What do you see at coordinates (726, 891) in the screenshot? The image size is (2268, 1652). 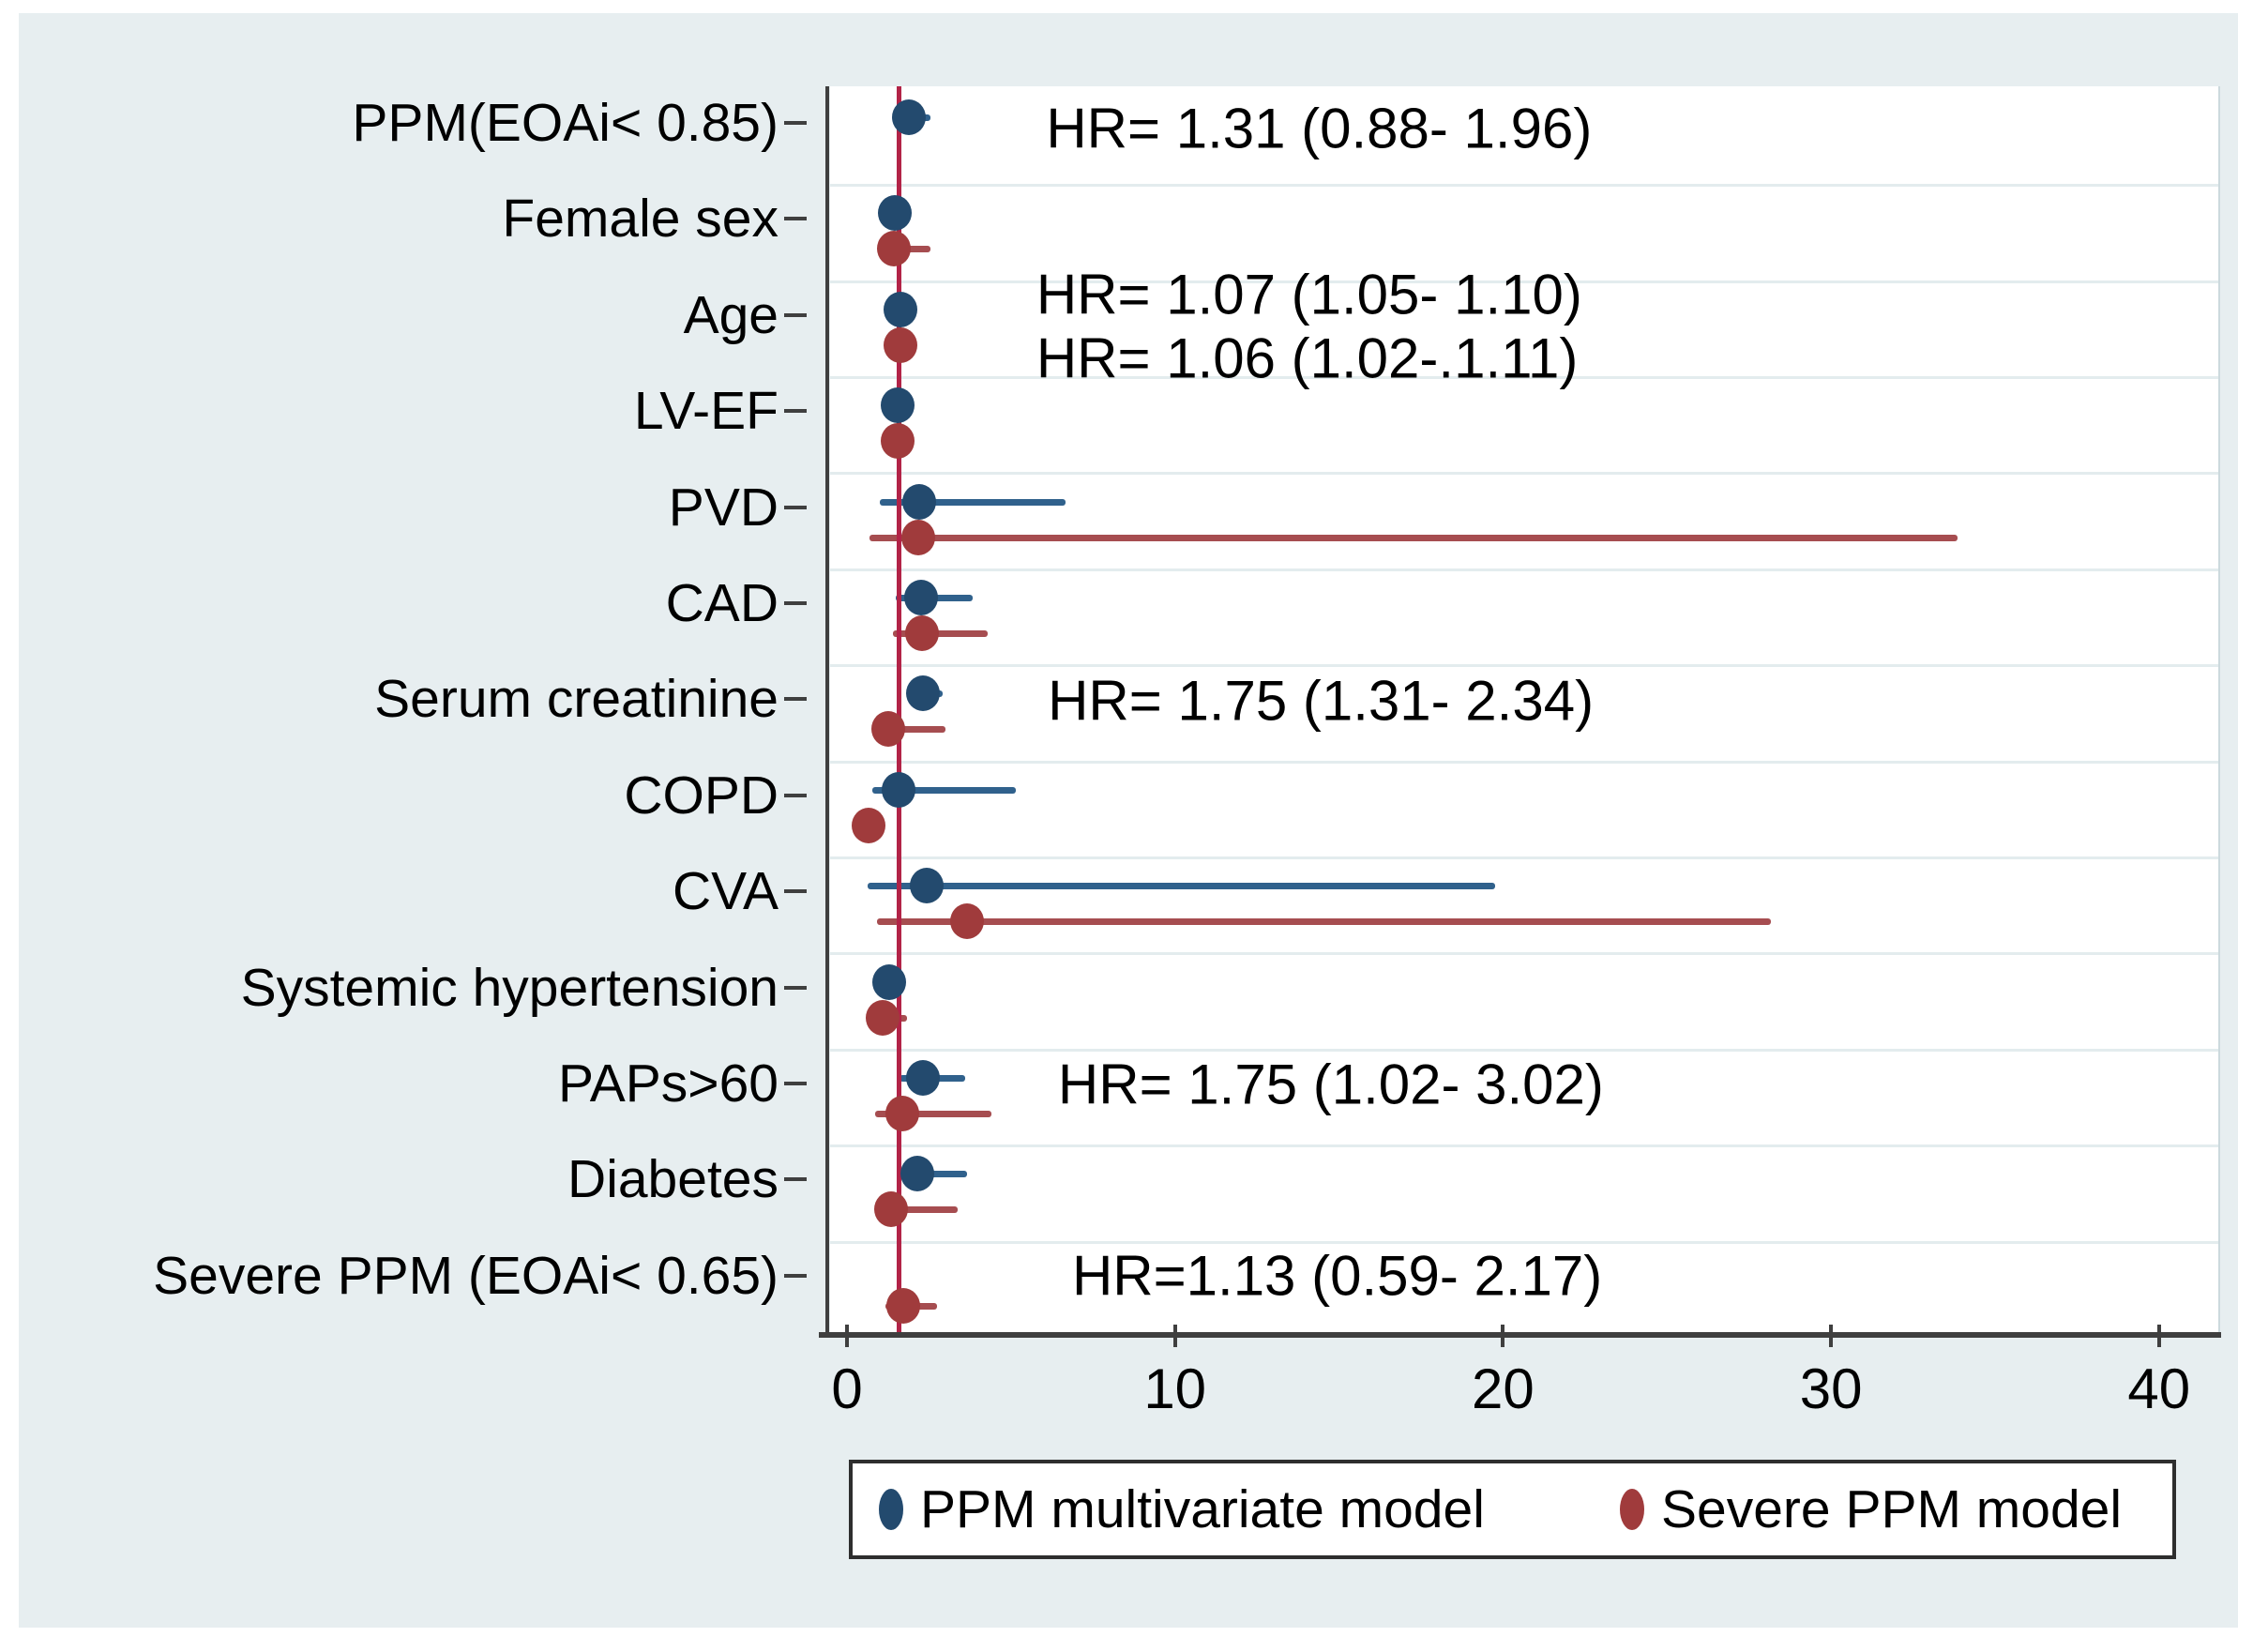 I see `row-label: CVA` at bounding box center [726, 891].